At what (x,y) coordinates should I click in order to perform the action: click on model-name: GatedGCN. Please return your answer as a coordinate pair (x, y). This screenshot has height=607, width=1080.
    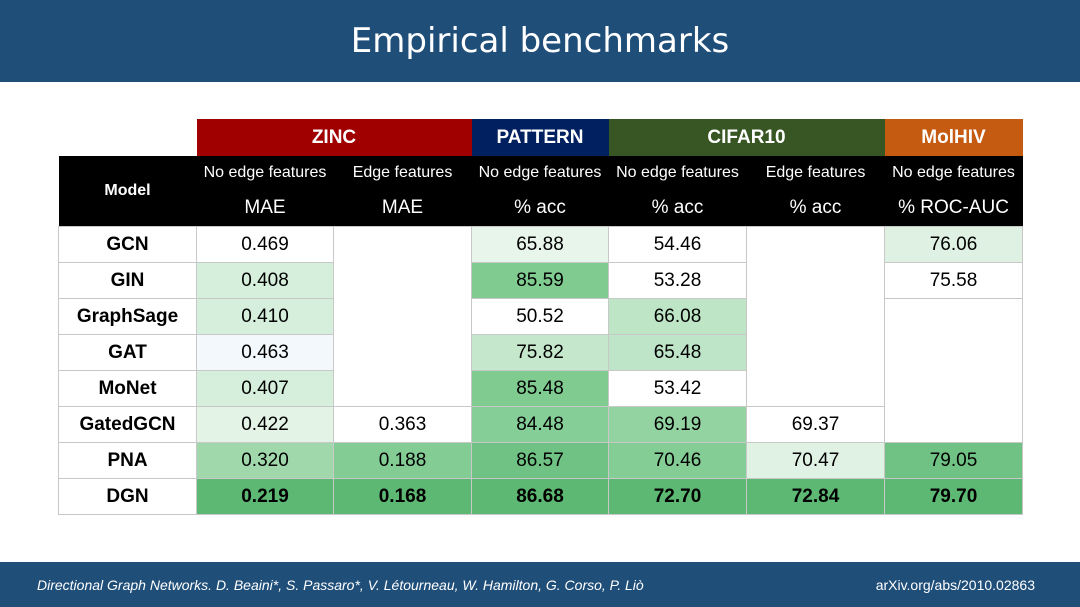
    Looking at the image, I should click on (127, 424).